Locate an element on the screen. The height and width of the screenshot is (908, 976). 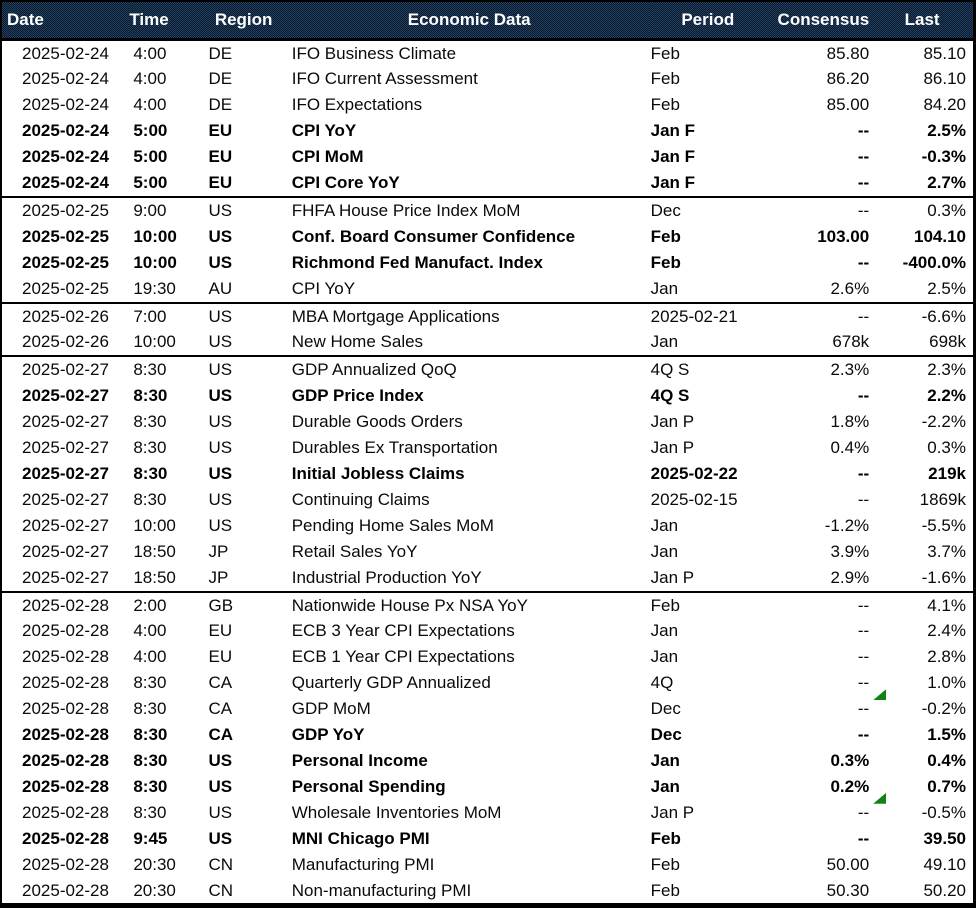
last-cell: 219k is located at coordinates (947, 473).